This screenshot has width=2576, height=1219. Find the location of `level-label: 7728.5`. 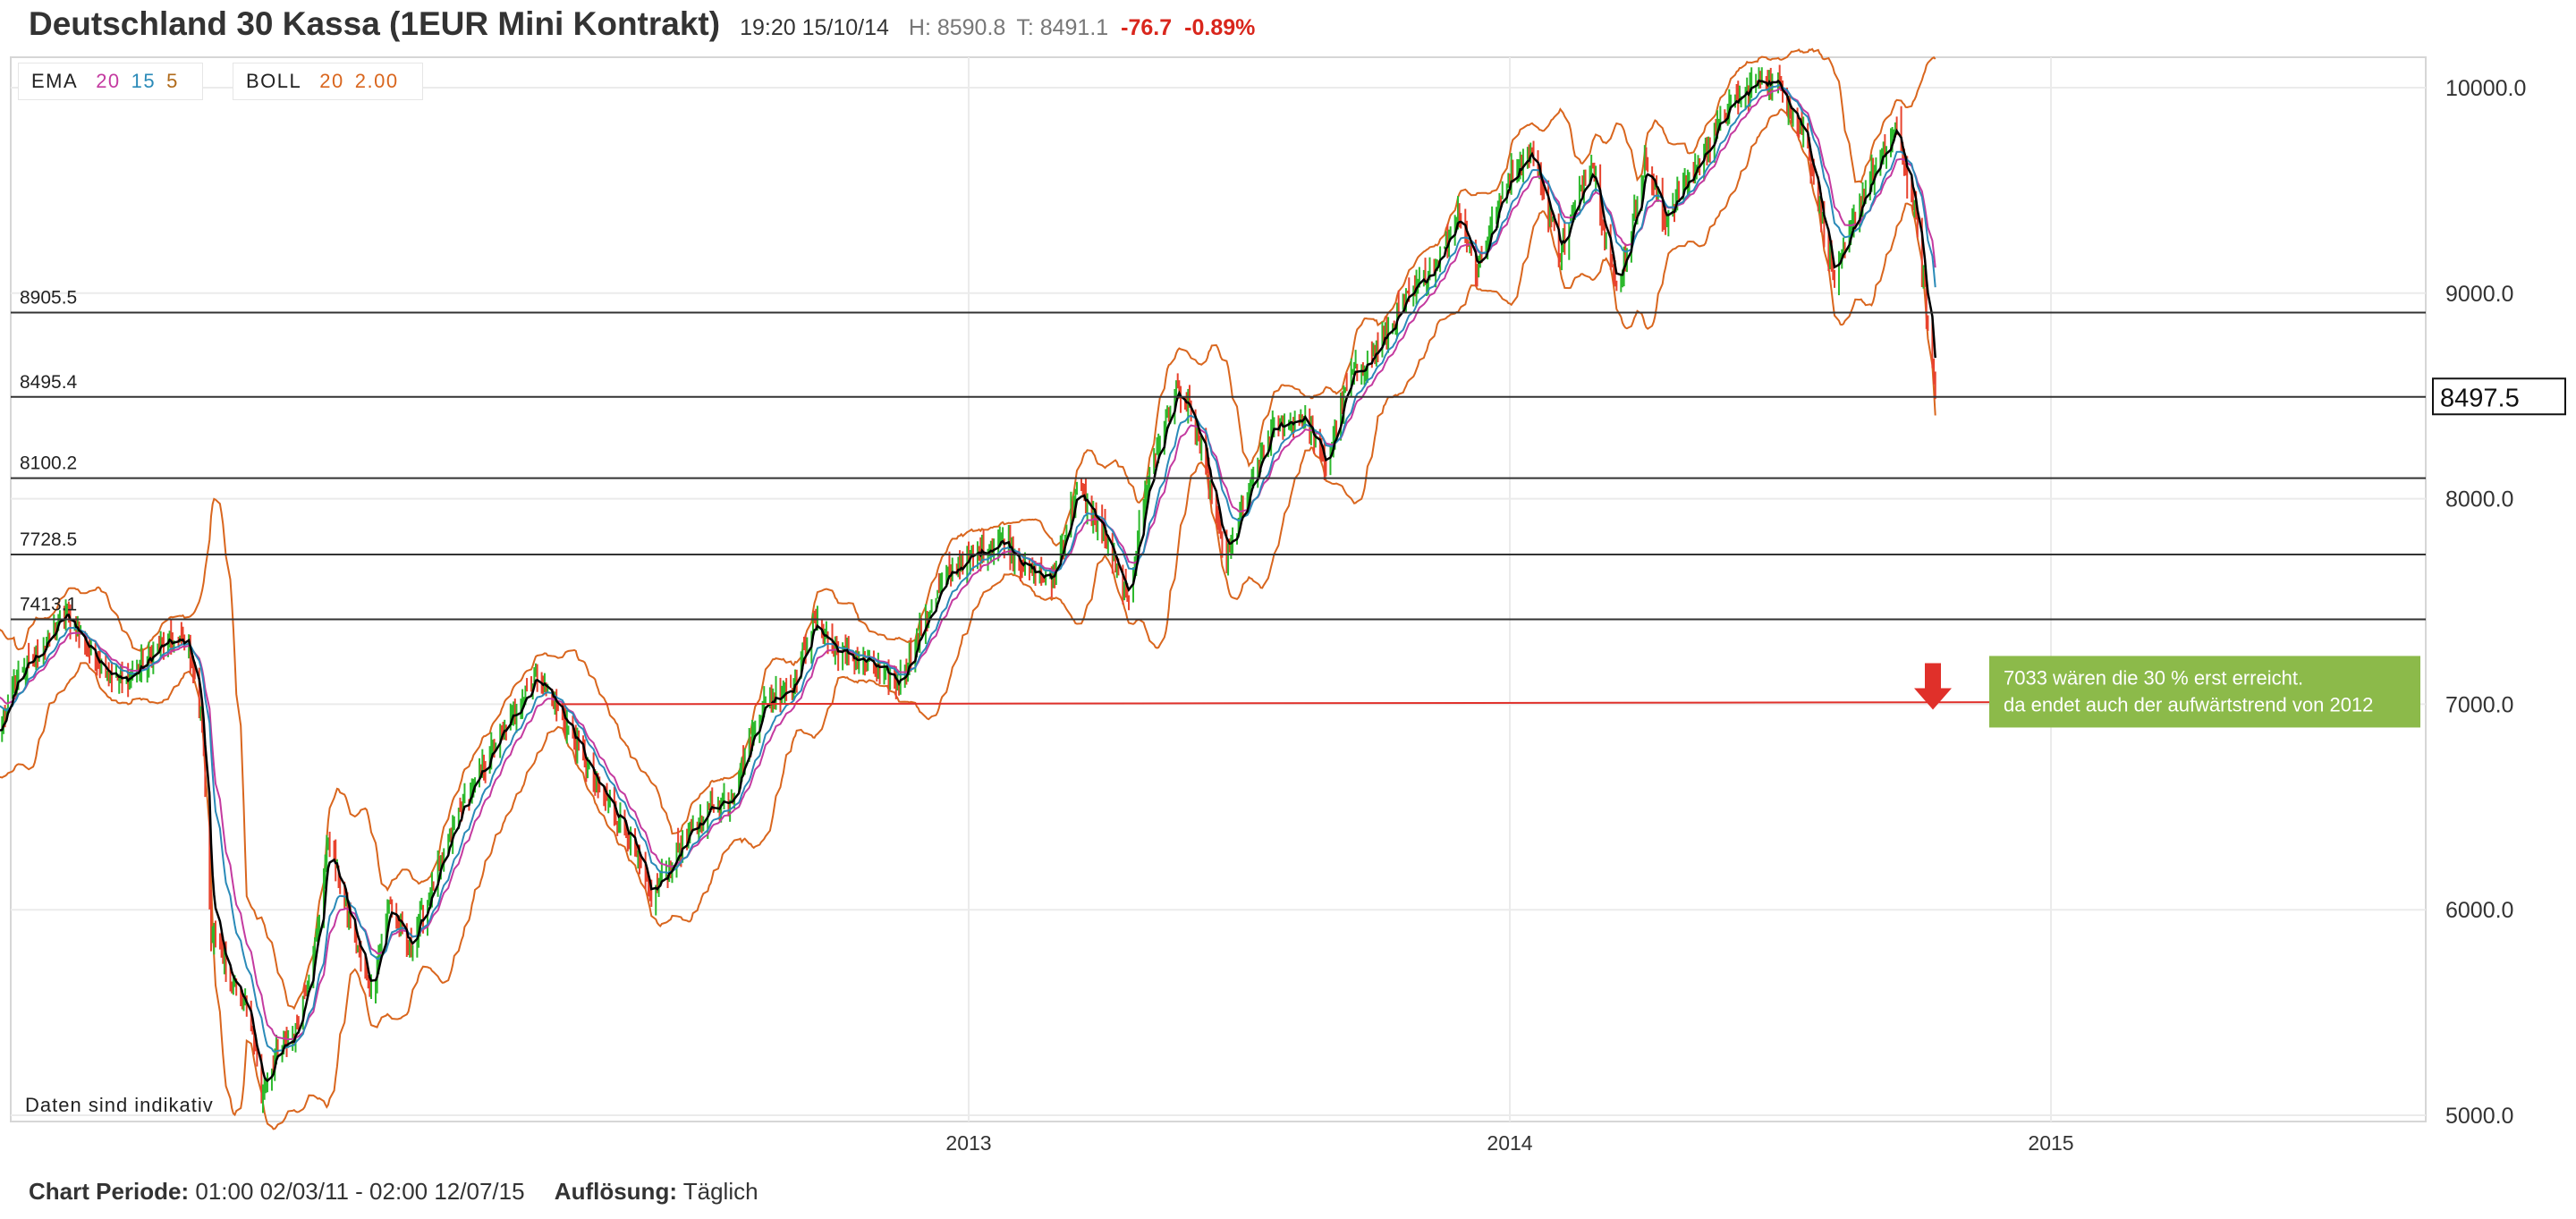

level-label: 7728.5 is located at coordinates (48, 539).